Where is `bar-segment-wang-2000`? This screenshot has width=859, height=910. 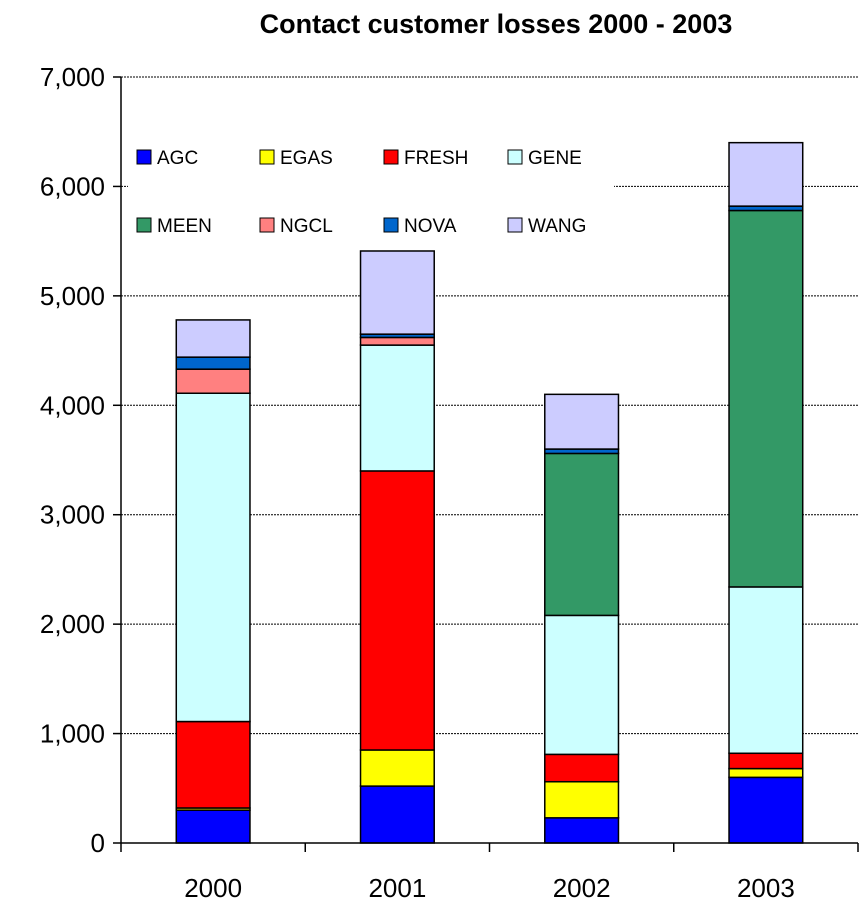 bar-segment-wang-2000 is located at coordinates (213, 338).